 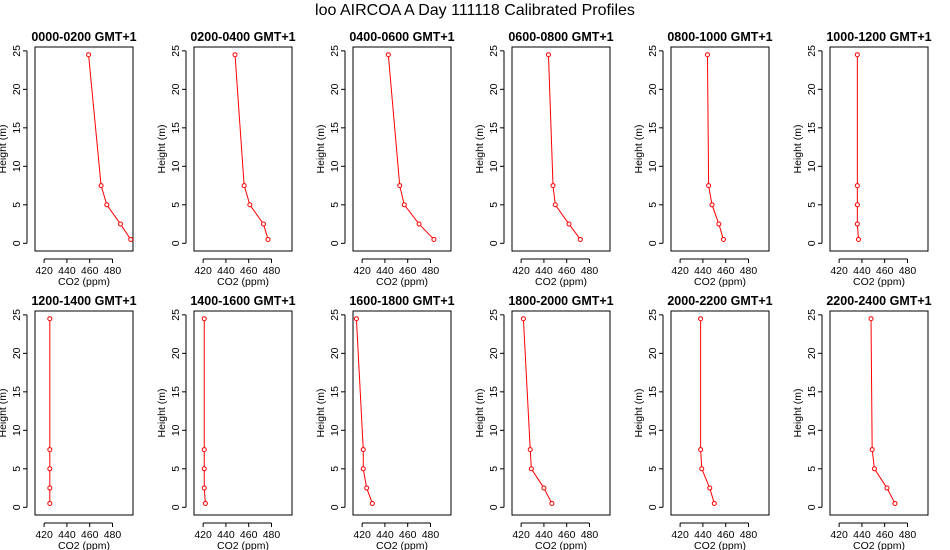 I want to click on panel-title: 1000-1200 GMT+1, so click(x=878, y=37).